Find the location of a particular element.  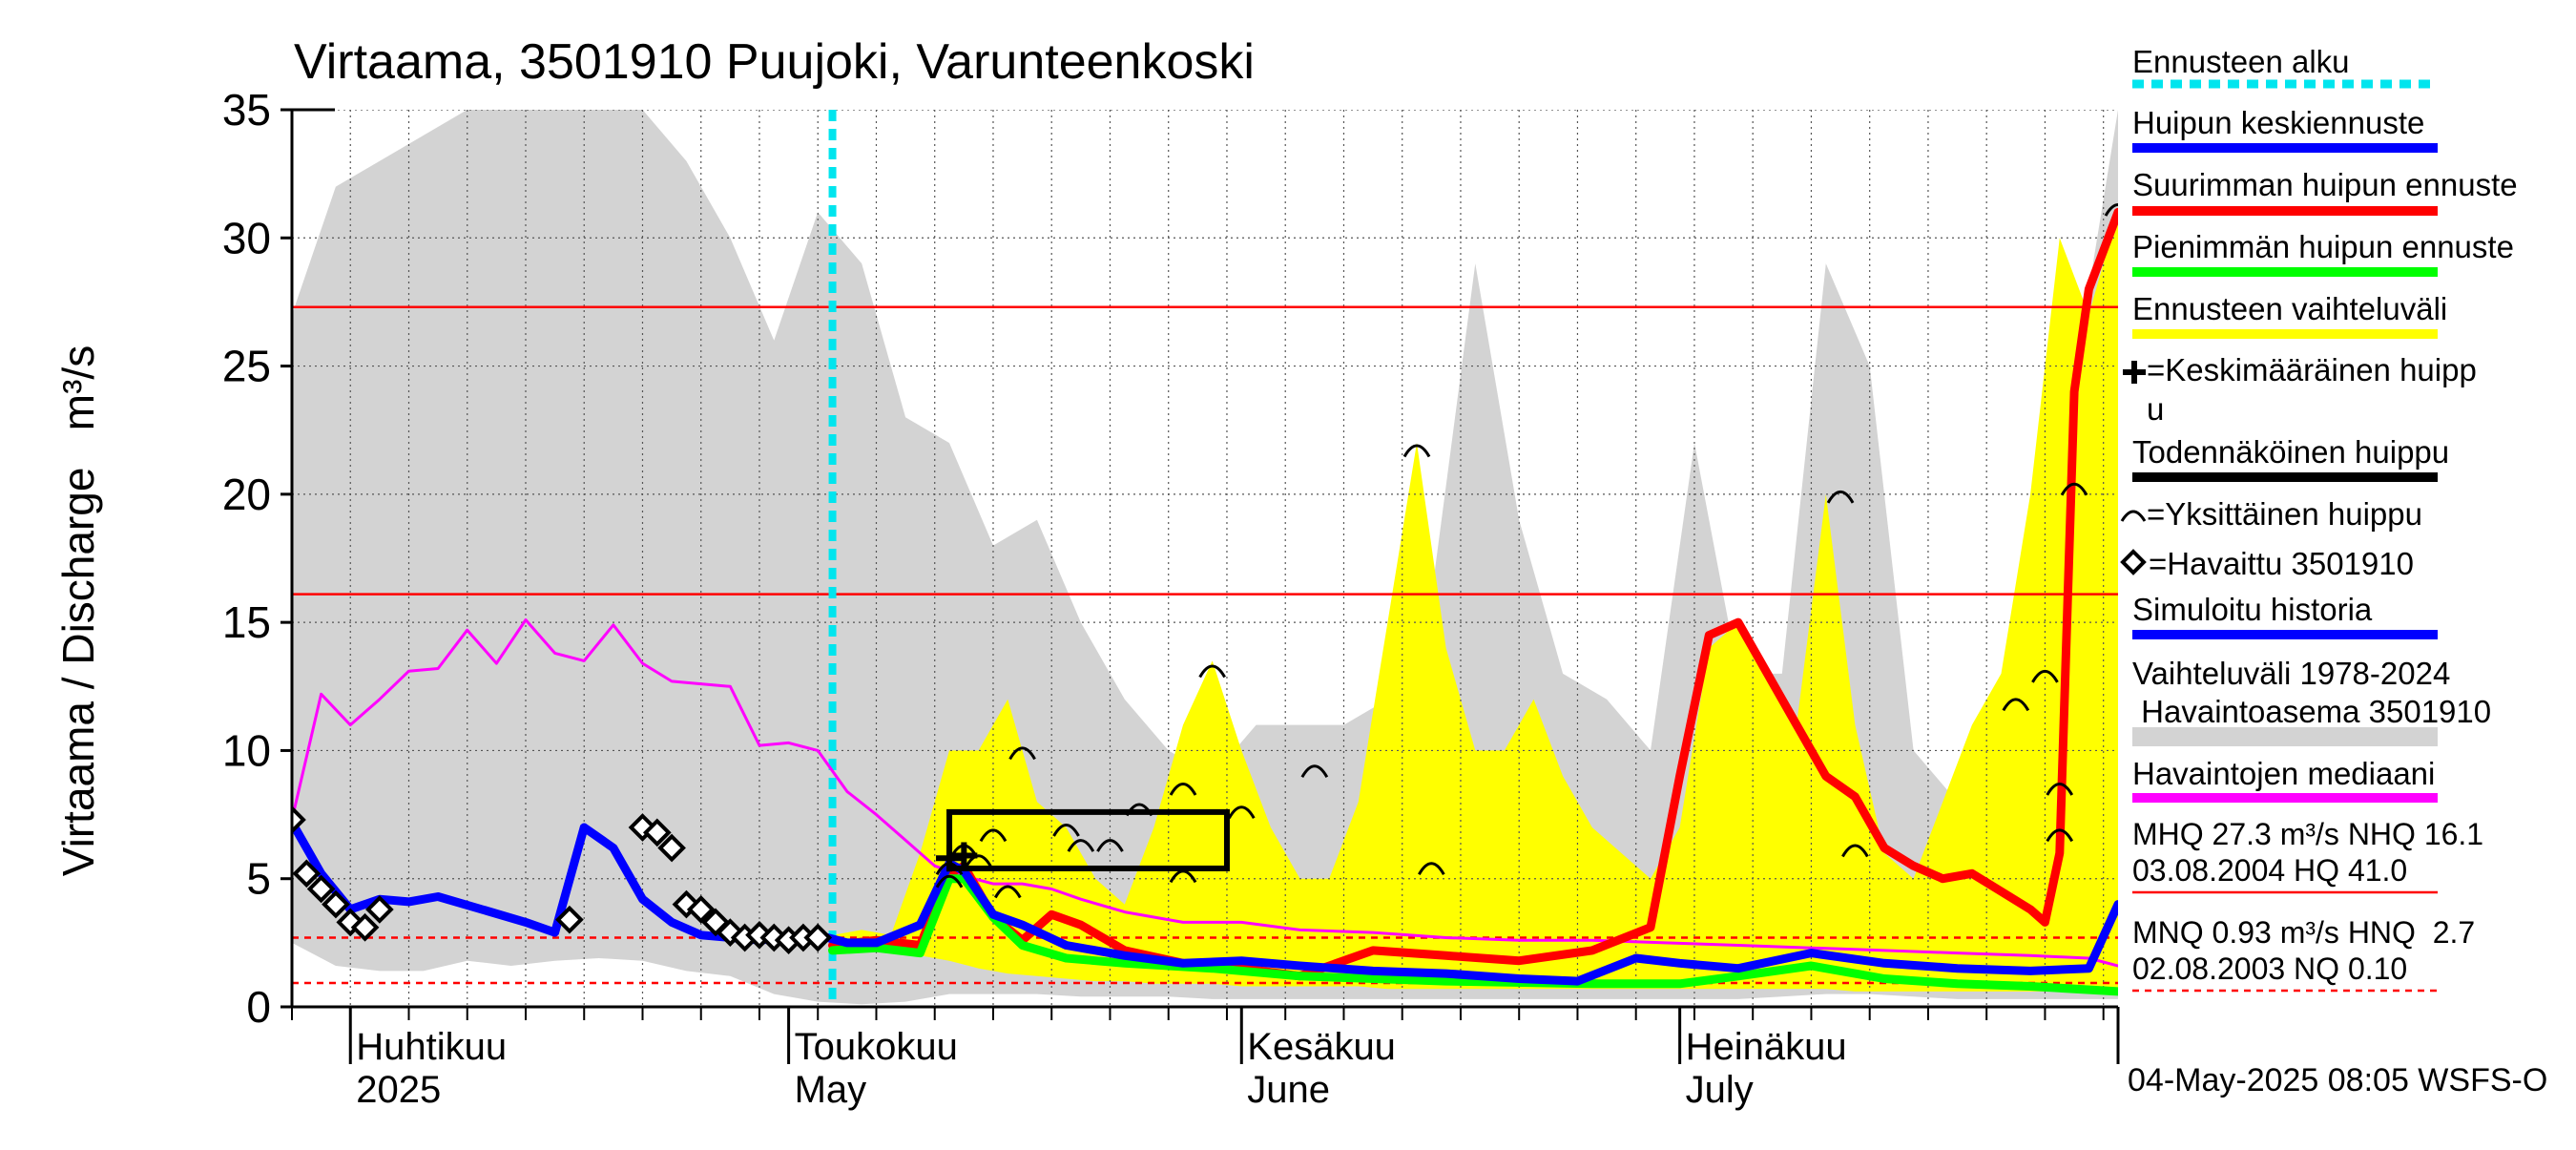

month-label-fi: Toukokuu is located at coordinates (876, 1047).